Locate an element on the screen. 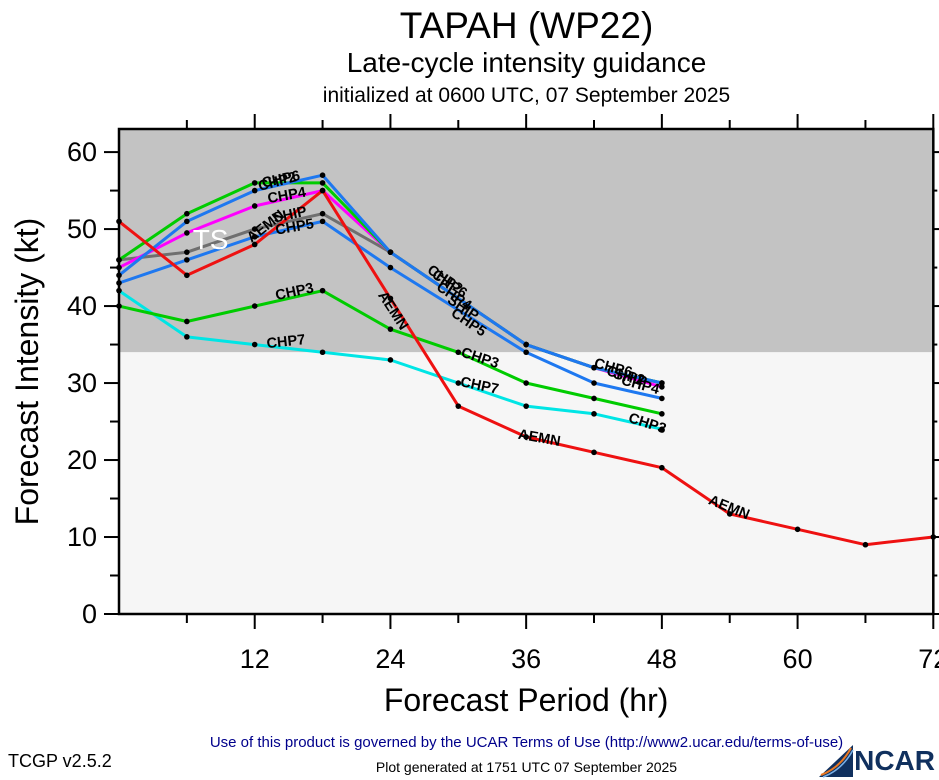 The image size is (939, 780). y-tick-label: 20 is located at coordinates (82, 460).